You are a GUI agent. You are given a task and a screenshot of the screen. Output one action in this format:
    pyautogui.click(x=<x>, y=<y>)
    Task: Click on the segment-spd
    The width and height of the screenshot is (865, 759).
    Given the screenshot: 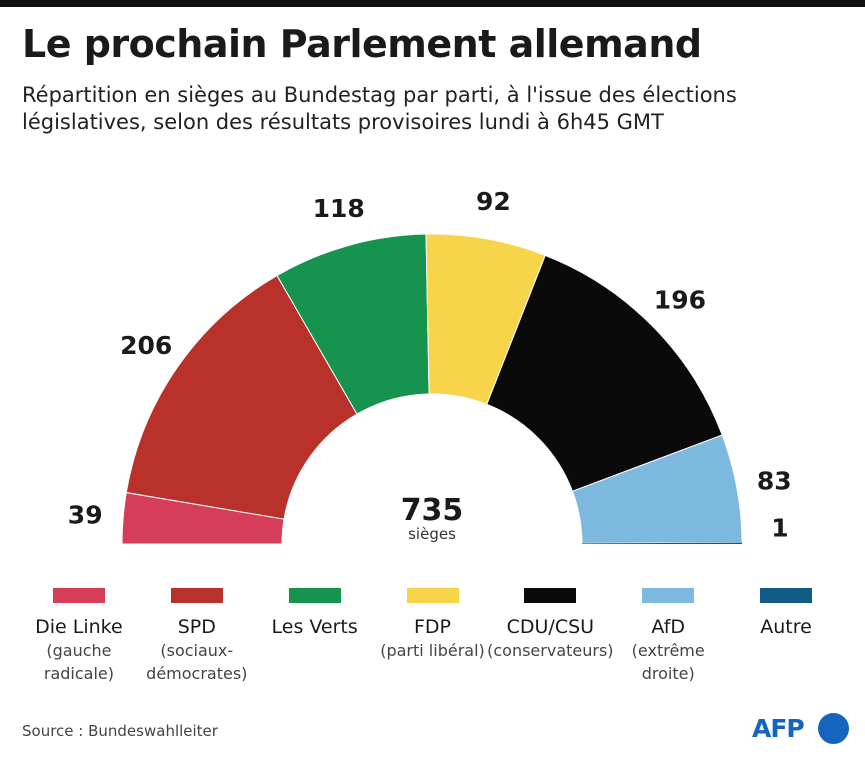 What is the action you would take?
    pyautogui.click(x=241, y=397)
    